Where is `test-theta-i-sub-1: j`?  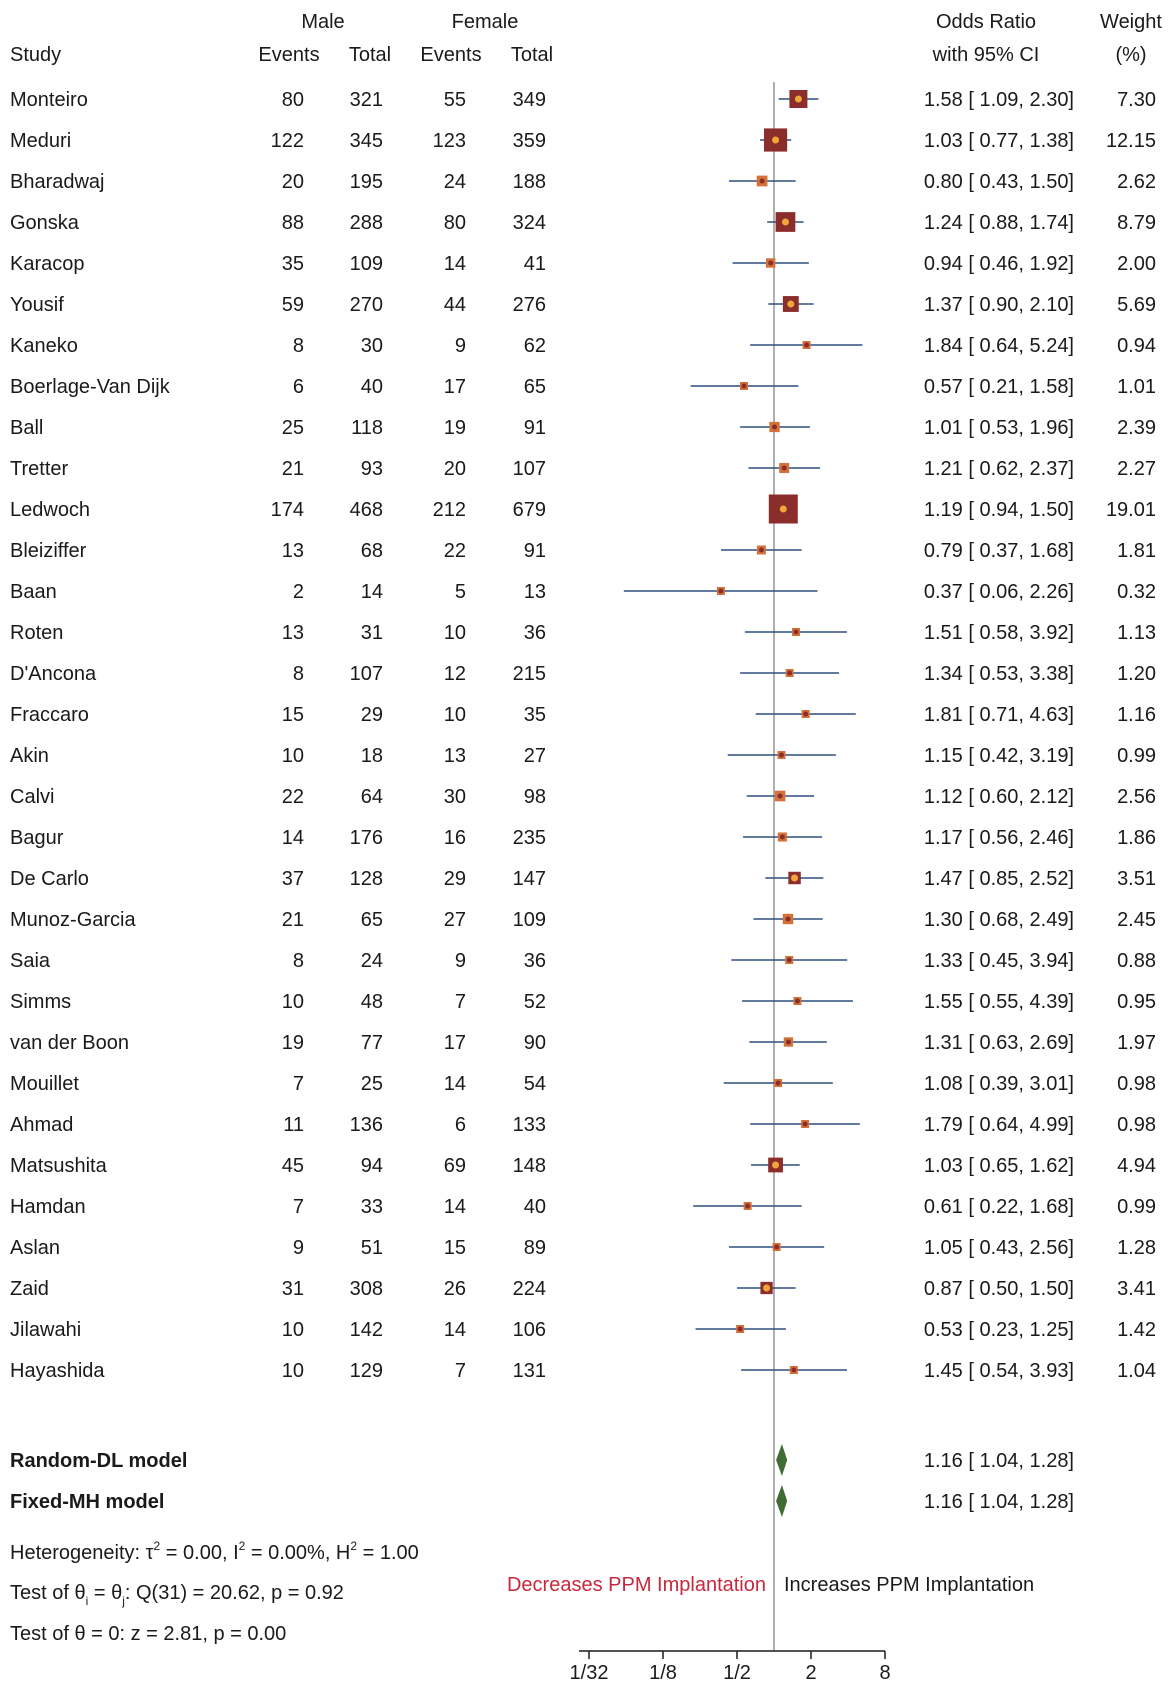 test-theta-i-sub-1: j is located at coordinates (123, 1601).